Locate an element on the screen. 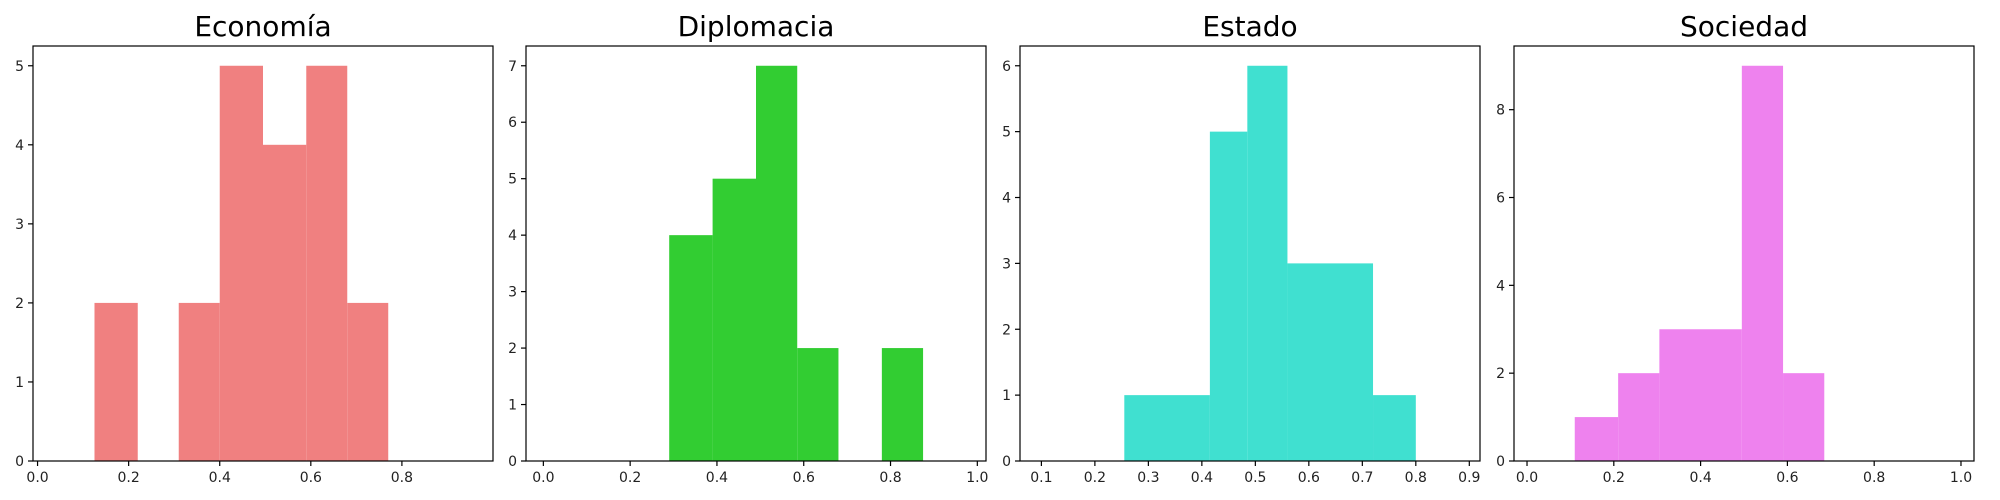 The height and width of the screenshot is (500, 2000). panel-title: Diplomacia is located at coordinates (756, 26).